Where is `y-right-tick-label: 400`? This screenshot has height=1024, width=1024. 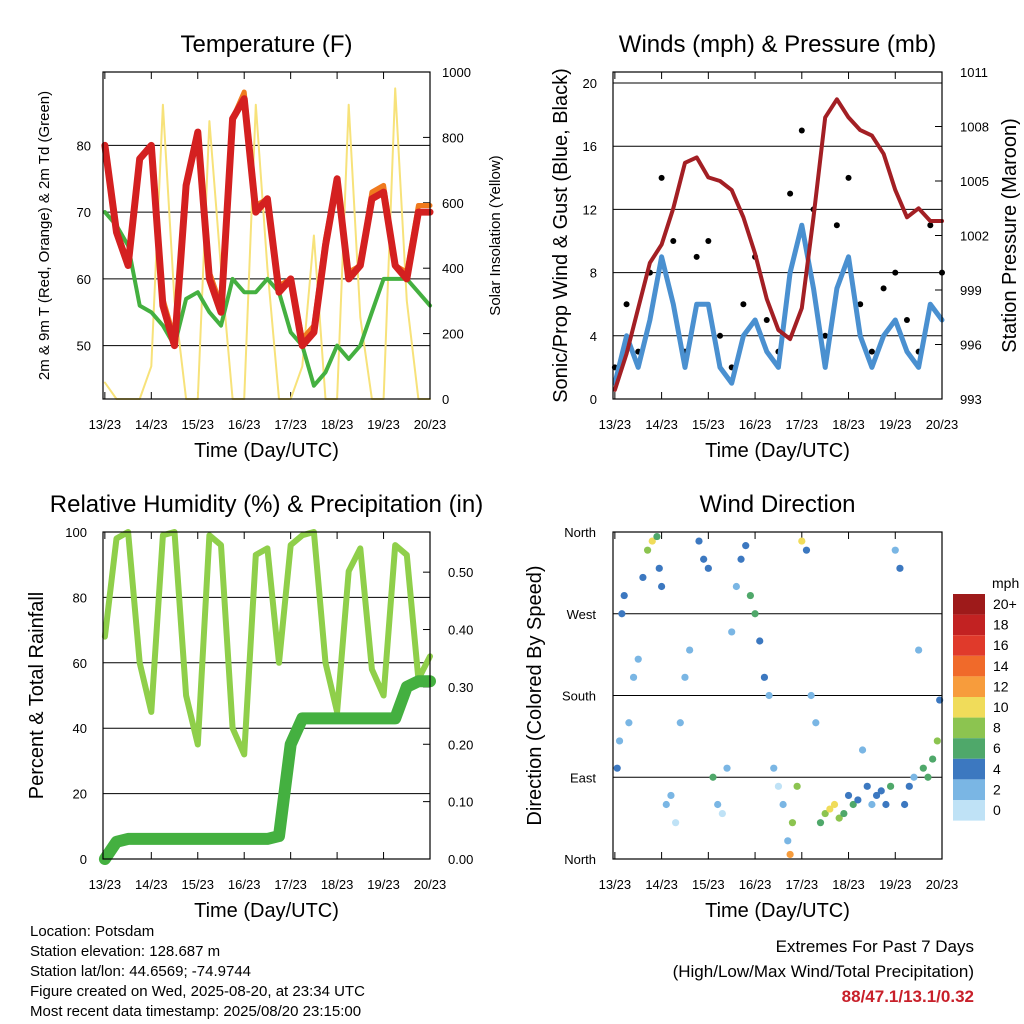
y-right-tick-label: 400 is located at coordinates (453, 268).